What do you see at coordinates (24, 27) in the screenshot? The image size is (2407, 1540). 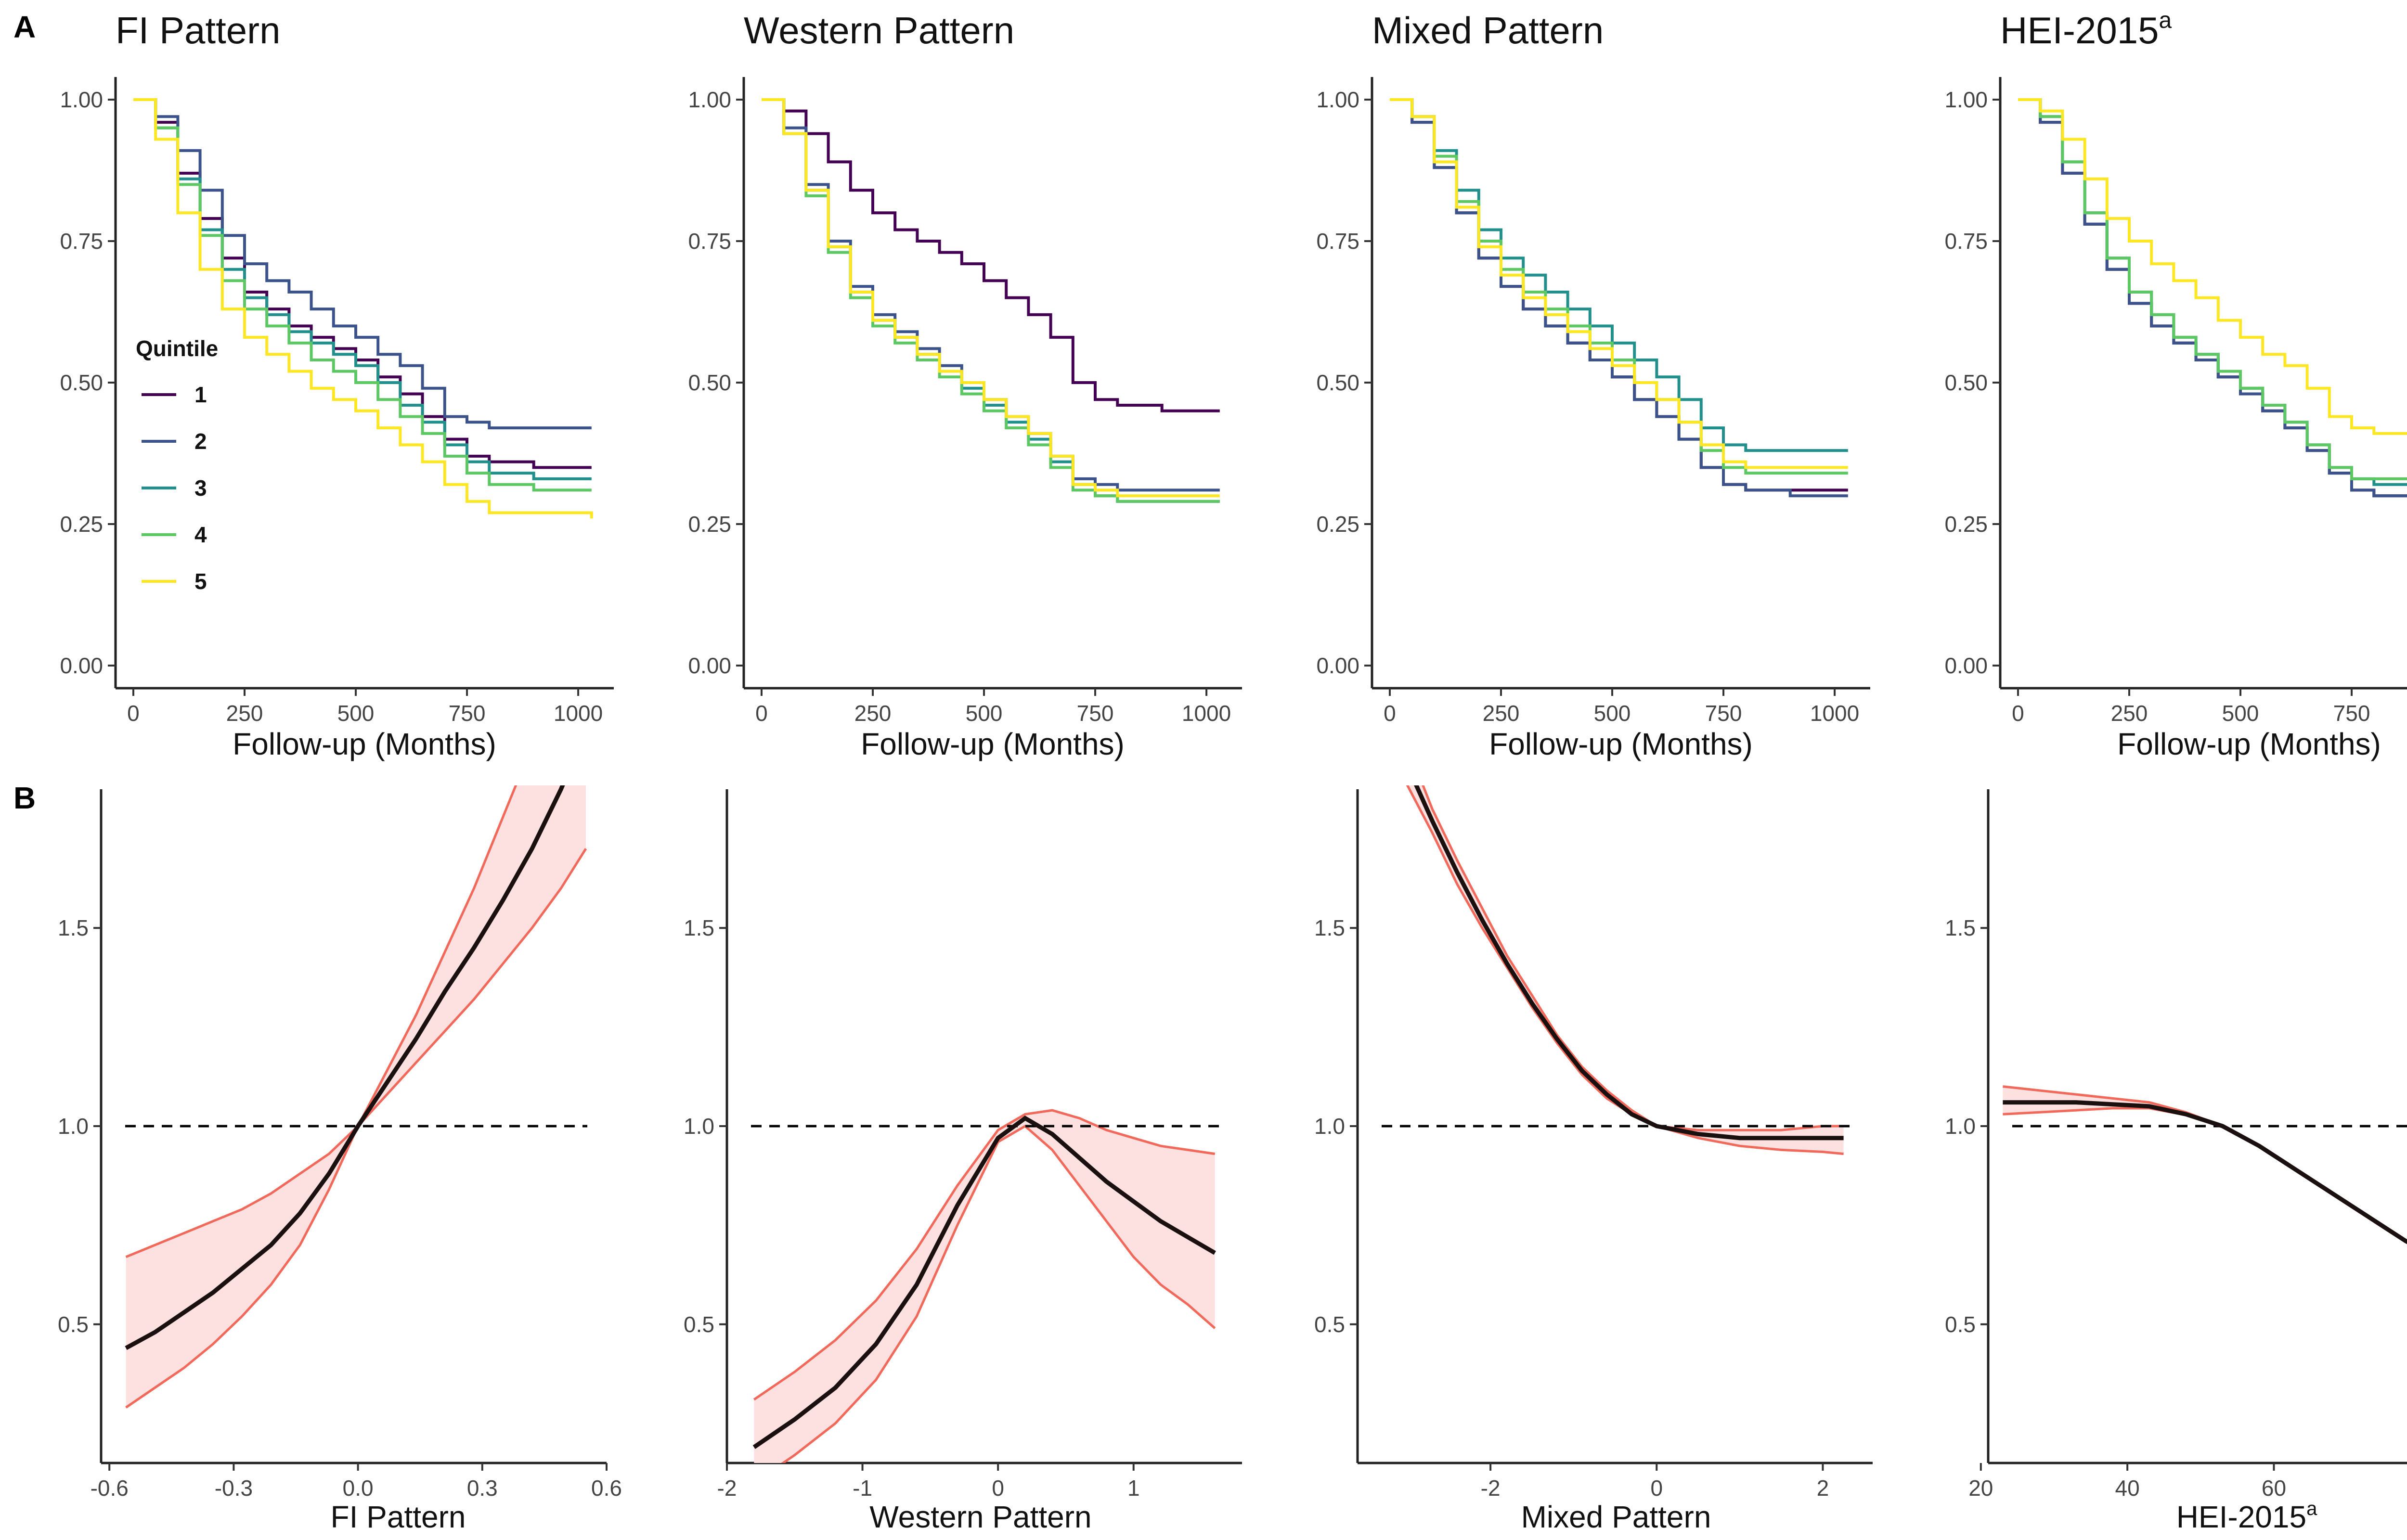 I see `panel-letter-a: A` at bounding box center [24, 27].